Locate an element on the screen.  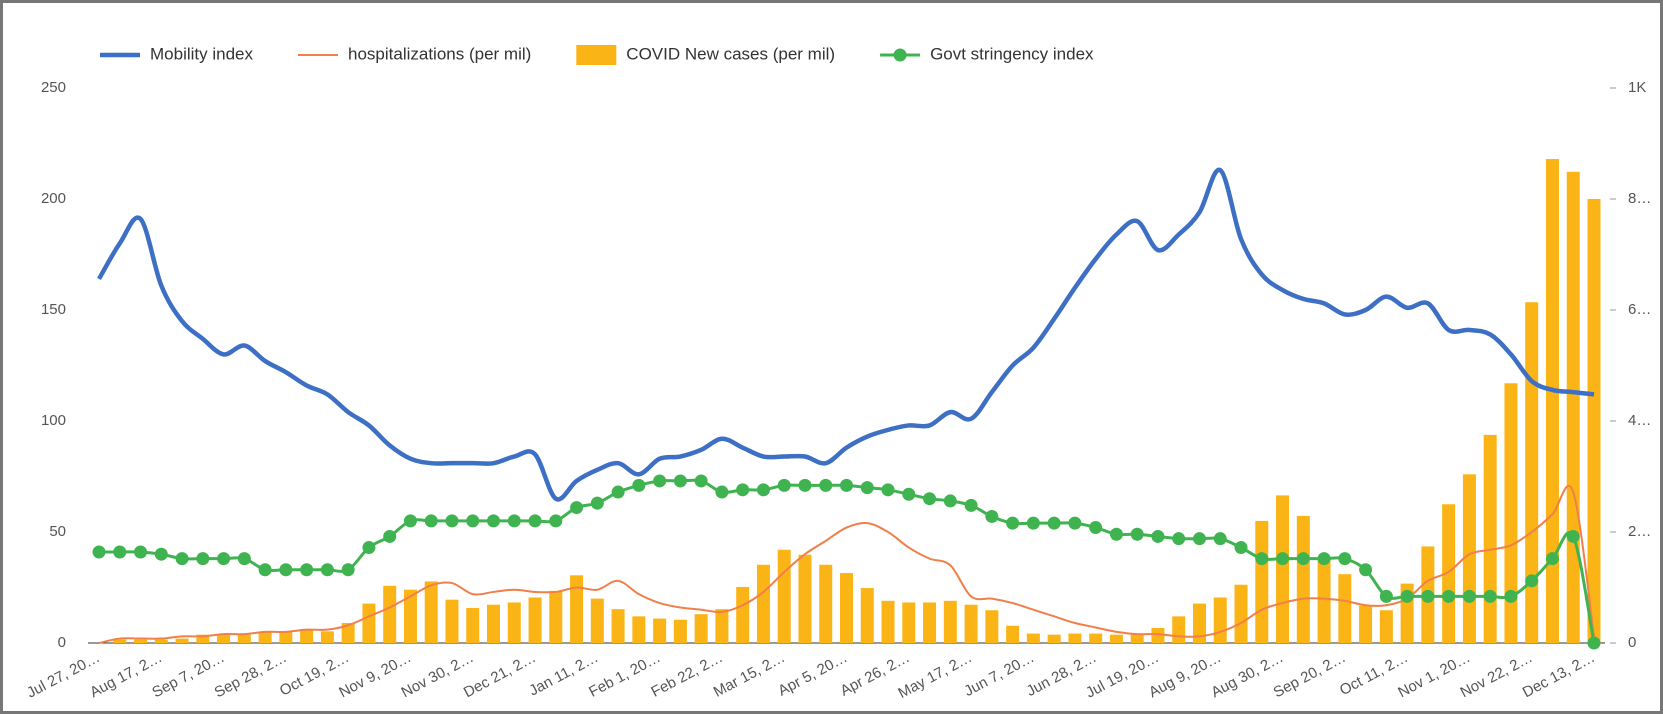
y2-tick-label: 0 is located at coordinates (1632, 642).